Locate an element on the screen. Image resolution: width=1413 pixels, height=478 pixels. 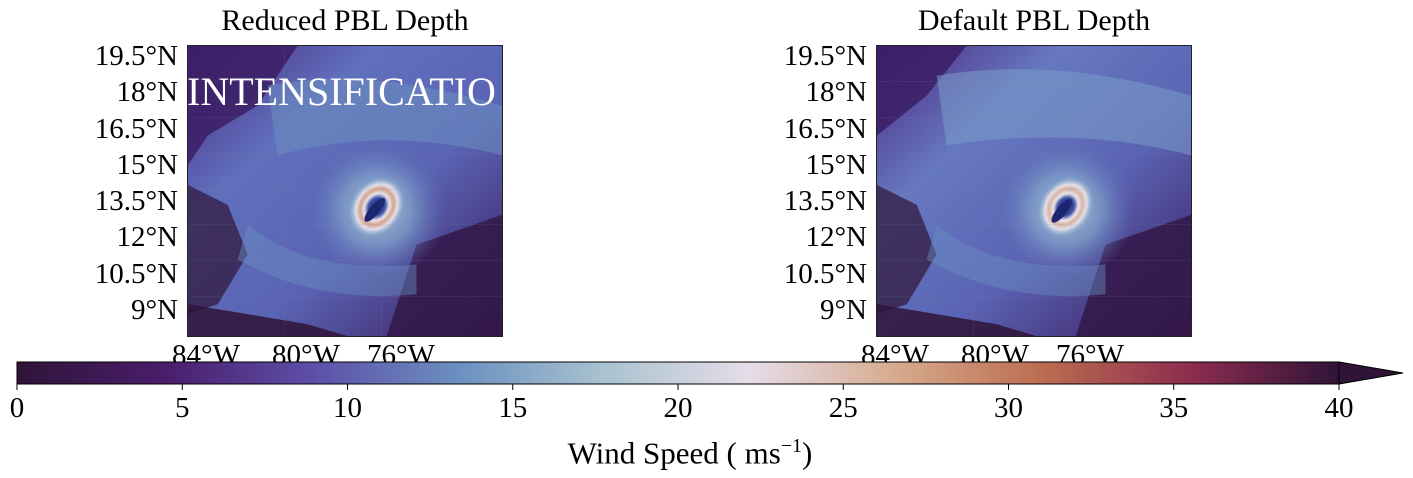
panel-title: Default PBL Depth is located at coordinates (1034, 20).